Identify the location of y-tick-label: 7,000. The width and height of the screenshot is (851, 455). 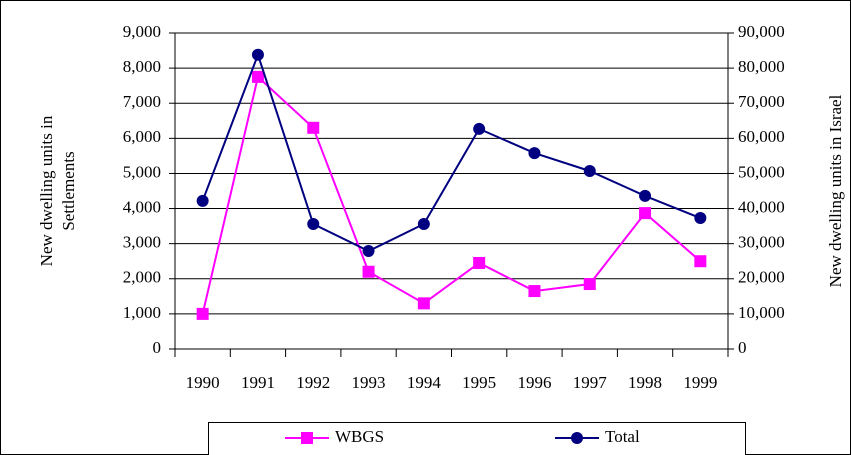
(142, 101).